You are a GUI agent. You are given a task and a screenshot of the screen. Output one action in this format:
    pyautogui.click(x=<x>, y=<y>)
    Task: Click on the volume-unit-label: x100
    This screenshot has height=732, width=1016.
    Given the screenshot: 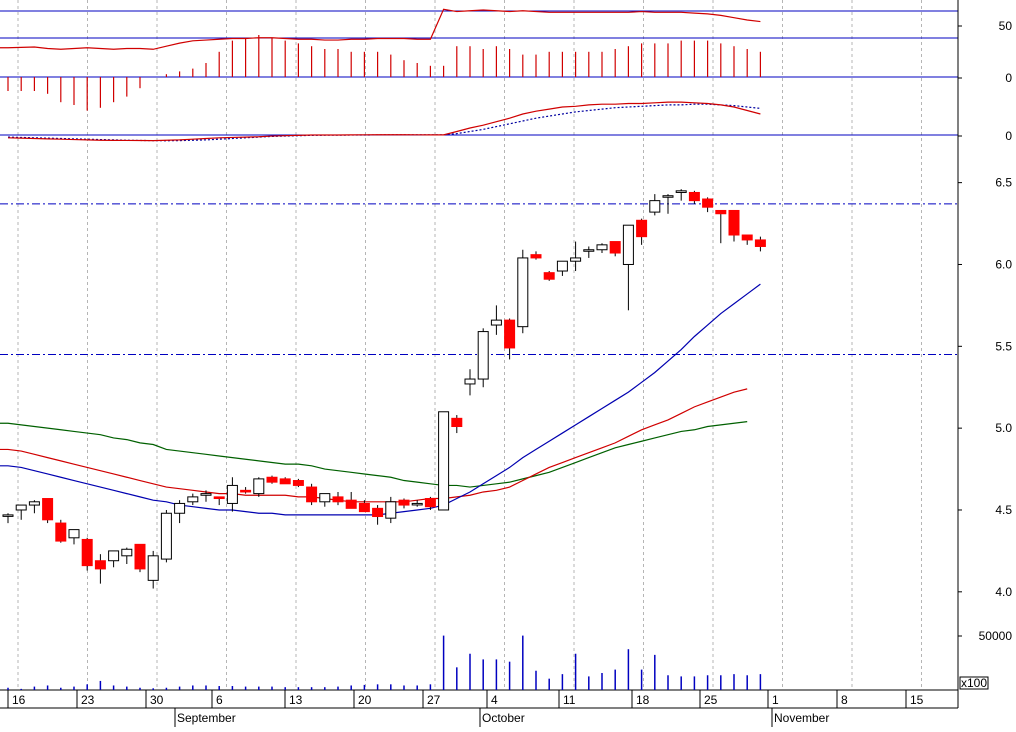 What is the action you would take?
    pyautogui.click(x=974, y=683)
    